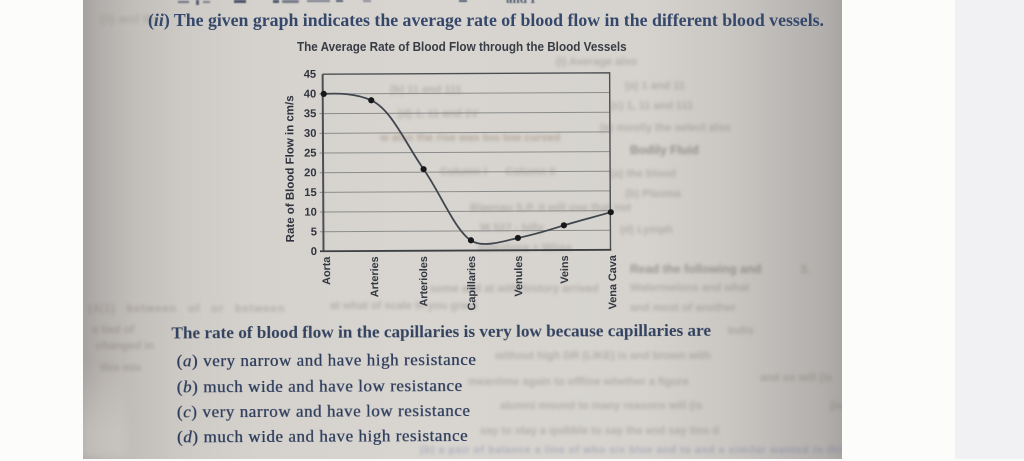 The width and height of the screenshot is (1024, 461). Describe the element at coordinates (310, 173) in the screenshot. I see `svg-text: 20` at that location.